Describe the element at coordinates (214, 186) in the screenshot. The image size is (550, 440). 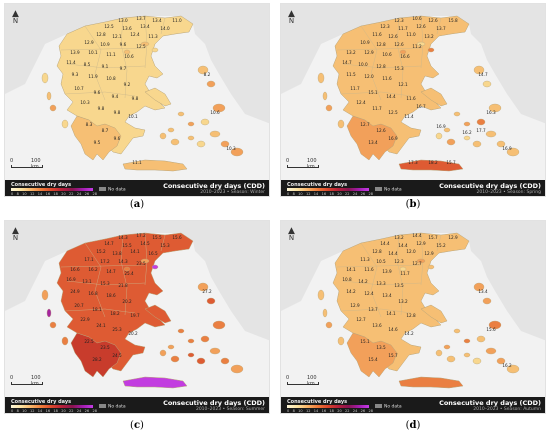
I see `map-title: Consecutive dry days (CDD)` at that location.